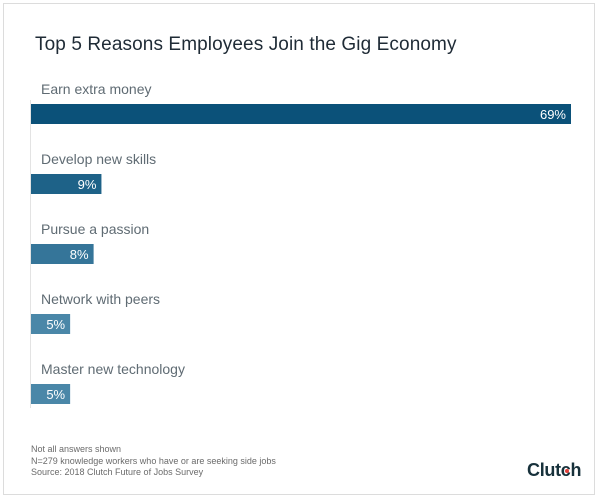  What do you see at coordinates (113, 369) in the screenshot?
I see `category-label-master-new-technology: Master new technology` at bounding box center [113, 369].